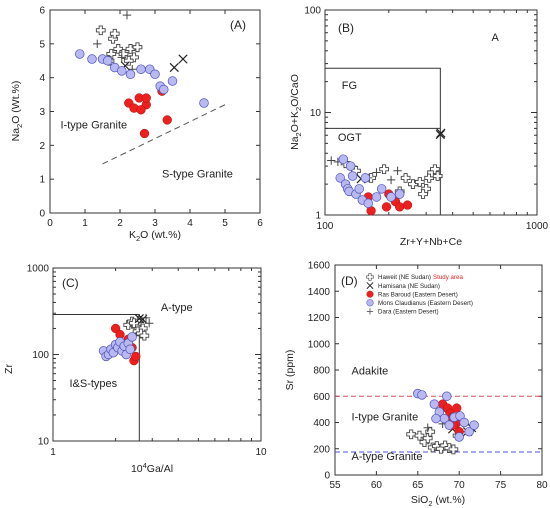  Describe the element at coordinates (377, 485) in the screenshot. I see `panel-d-x-tick-label: 60` at that location.